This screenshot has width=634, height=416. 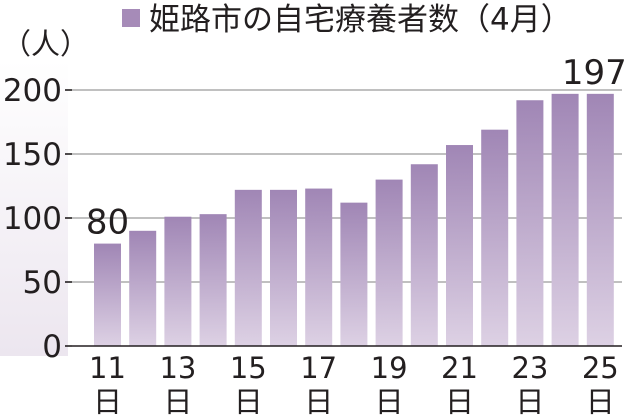 I want to click on x-tick-label: 11, so click(x=107, y=368).